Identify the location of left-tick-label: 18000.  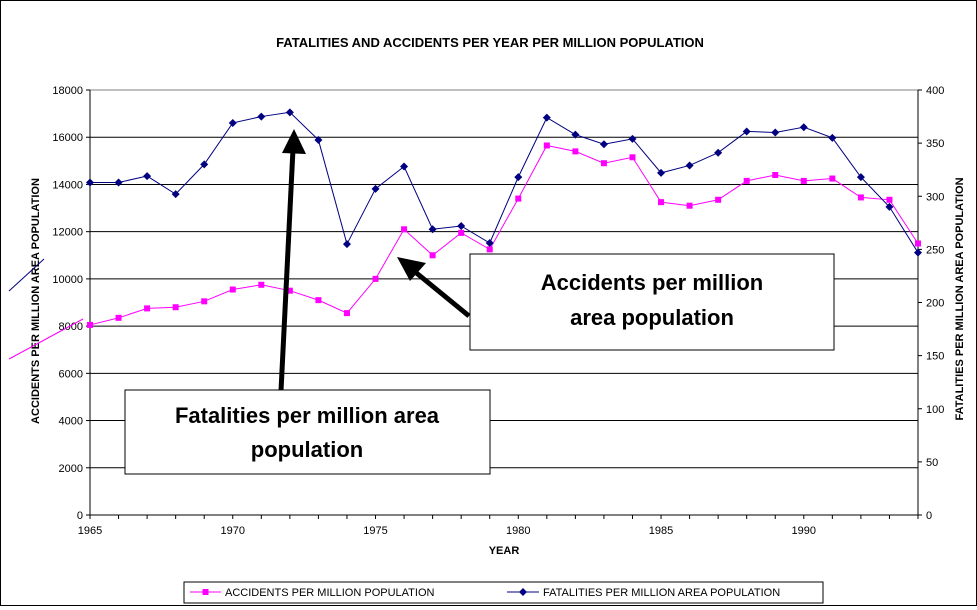
(67, 91).